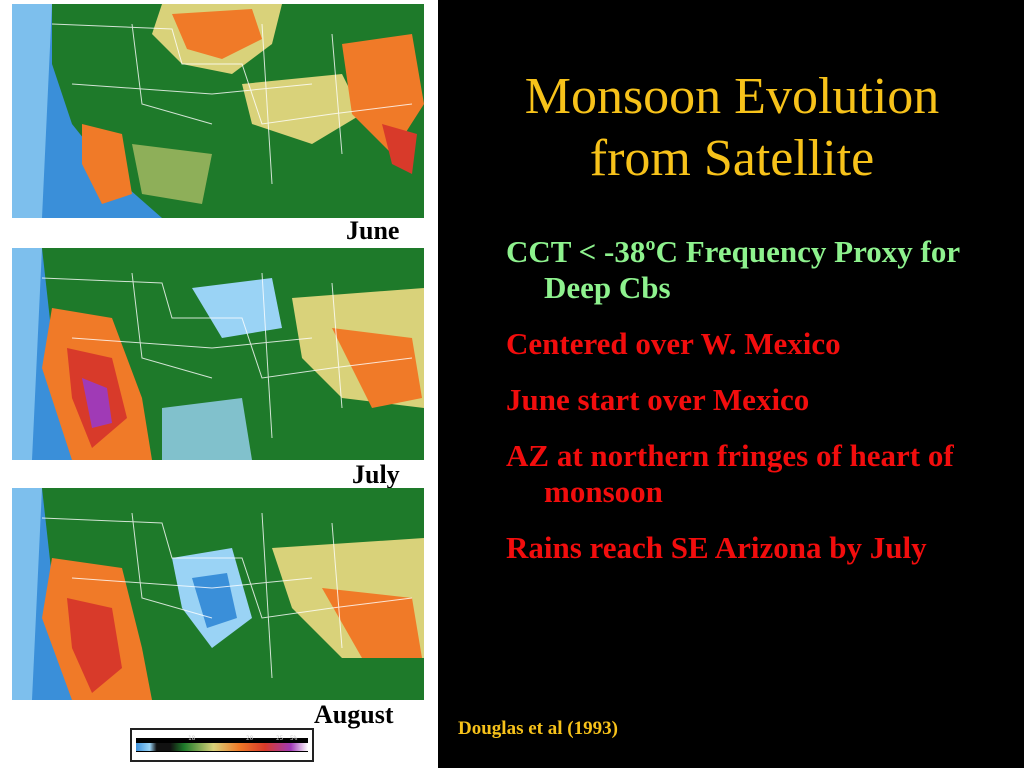 The image size is (1024, 768). Describe the element at coordinates (250, 738) in the screenshot. I see `color-scale-tick: 20` at that location.